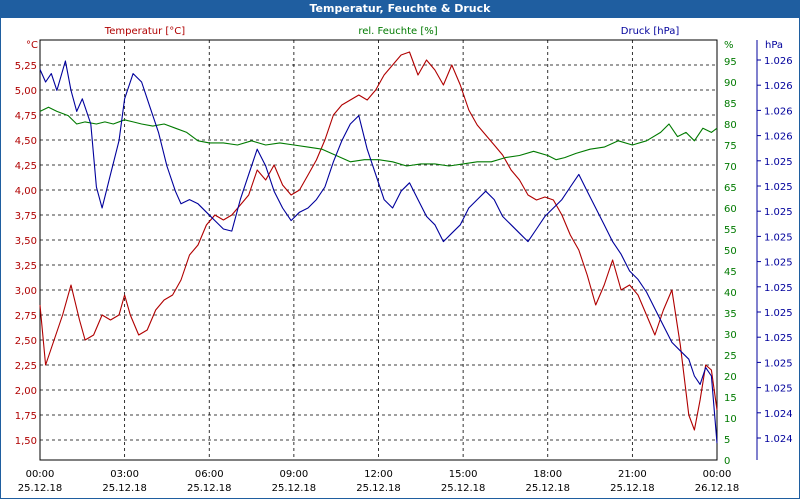 The width and height of the screenshot is (800, 500). Describe the element at coordinates (730, 419) in the screenshot. I see `humidity-tick-label: 10` at that location.